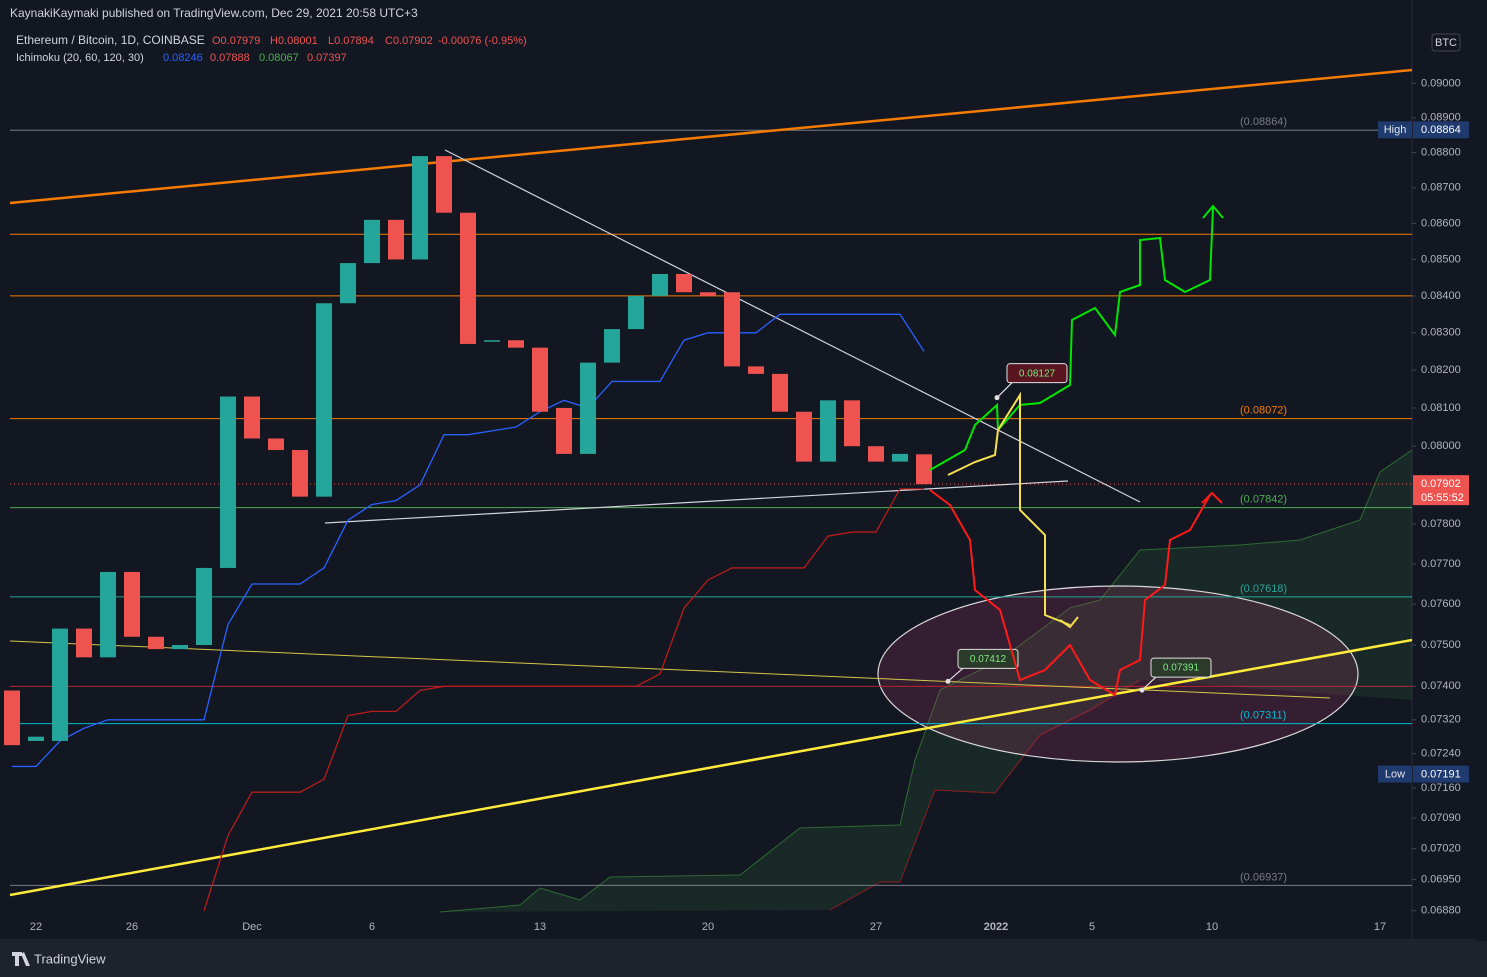  I want to click on level-label: (0.08864), so click(1263, 122).